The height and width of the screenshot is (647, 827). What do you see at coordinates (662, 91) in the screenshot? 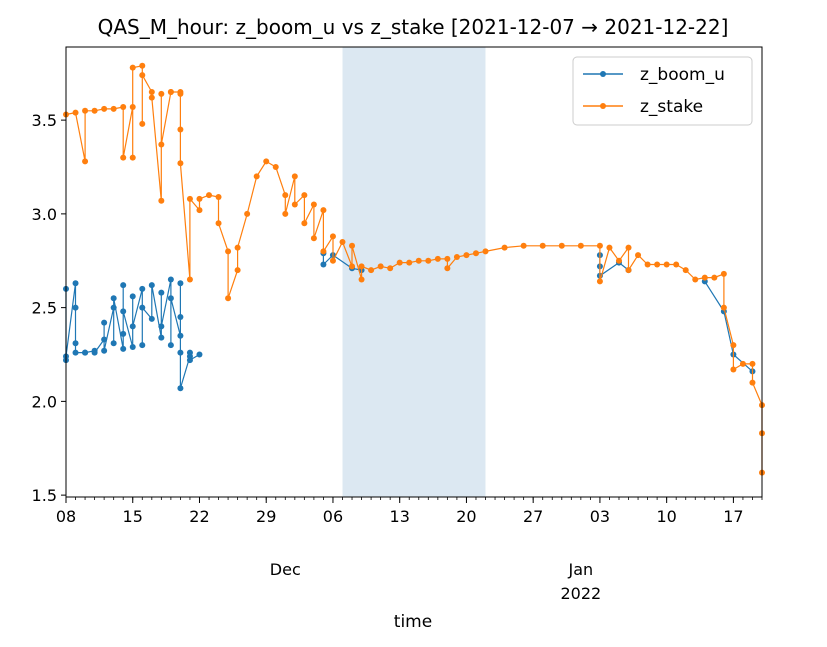
I see `legend: z_boom_u z_stake` at bounding box center [662, 91].